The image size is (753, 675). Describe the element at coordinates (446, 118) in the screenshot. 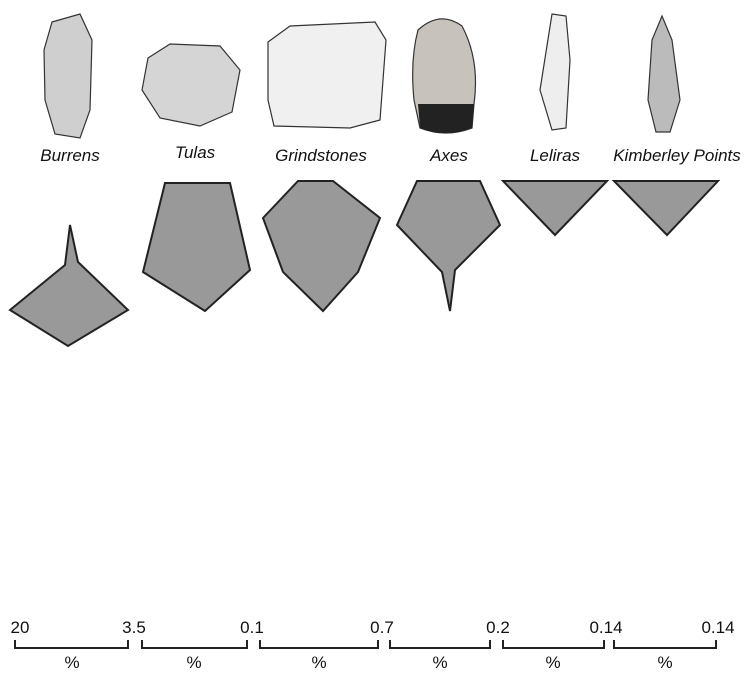

I see `axe-butt` at that location.